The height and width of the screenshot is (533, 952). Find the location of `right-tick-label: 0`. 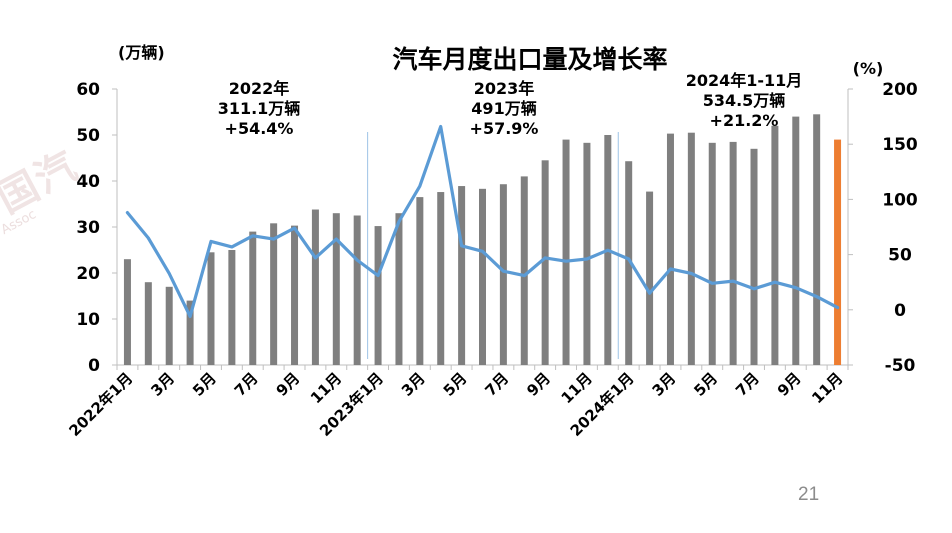

right-tick-label: 0 is located at coordinates (900, 311).